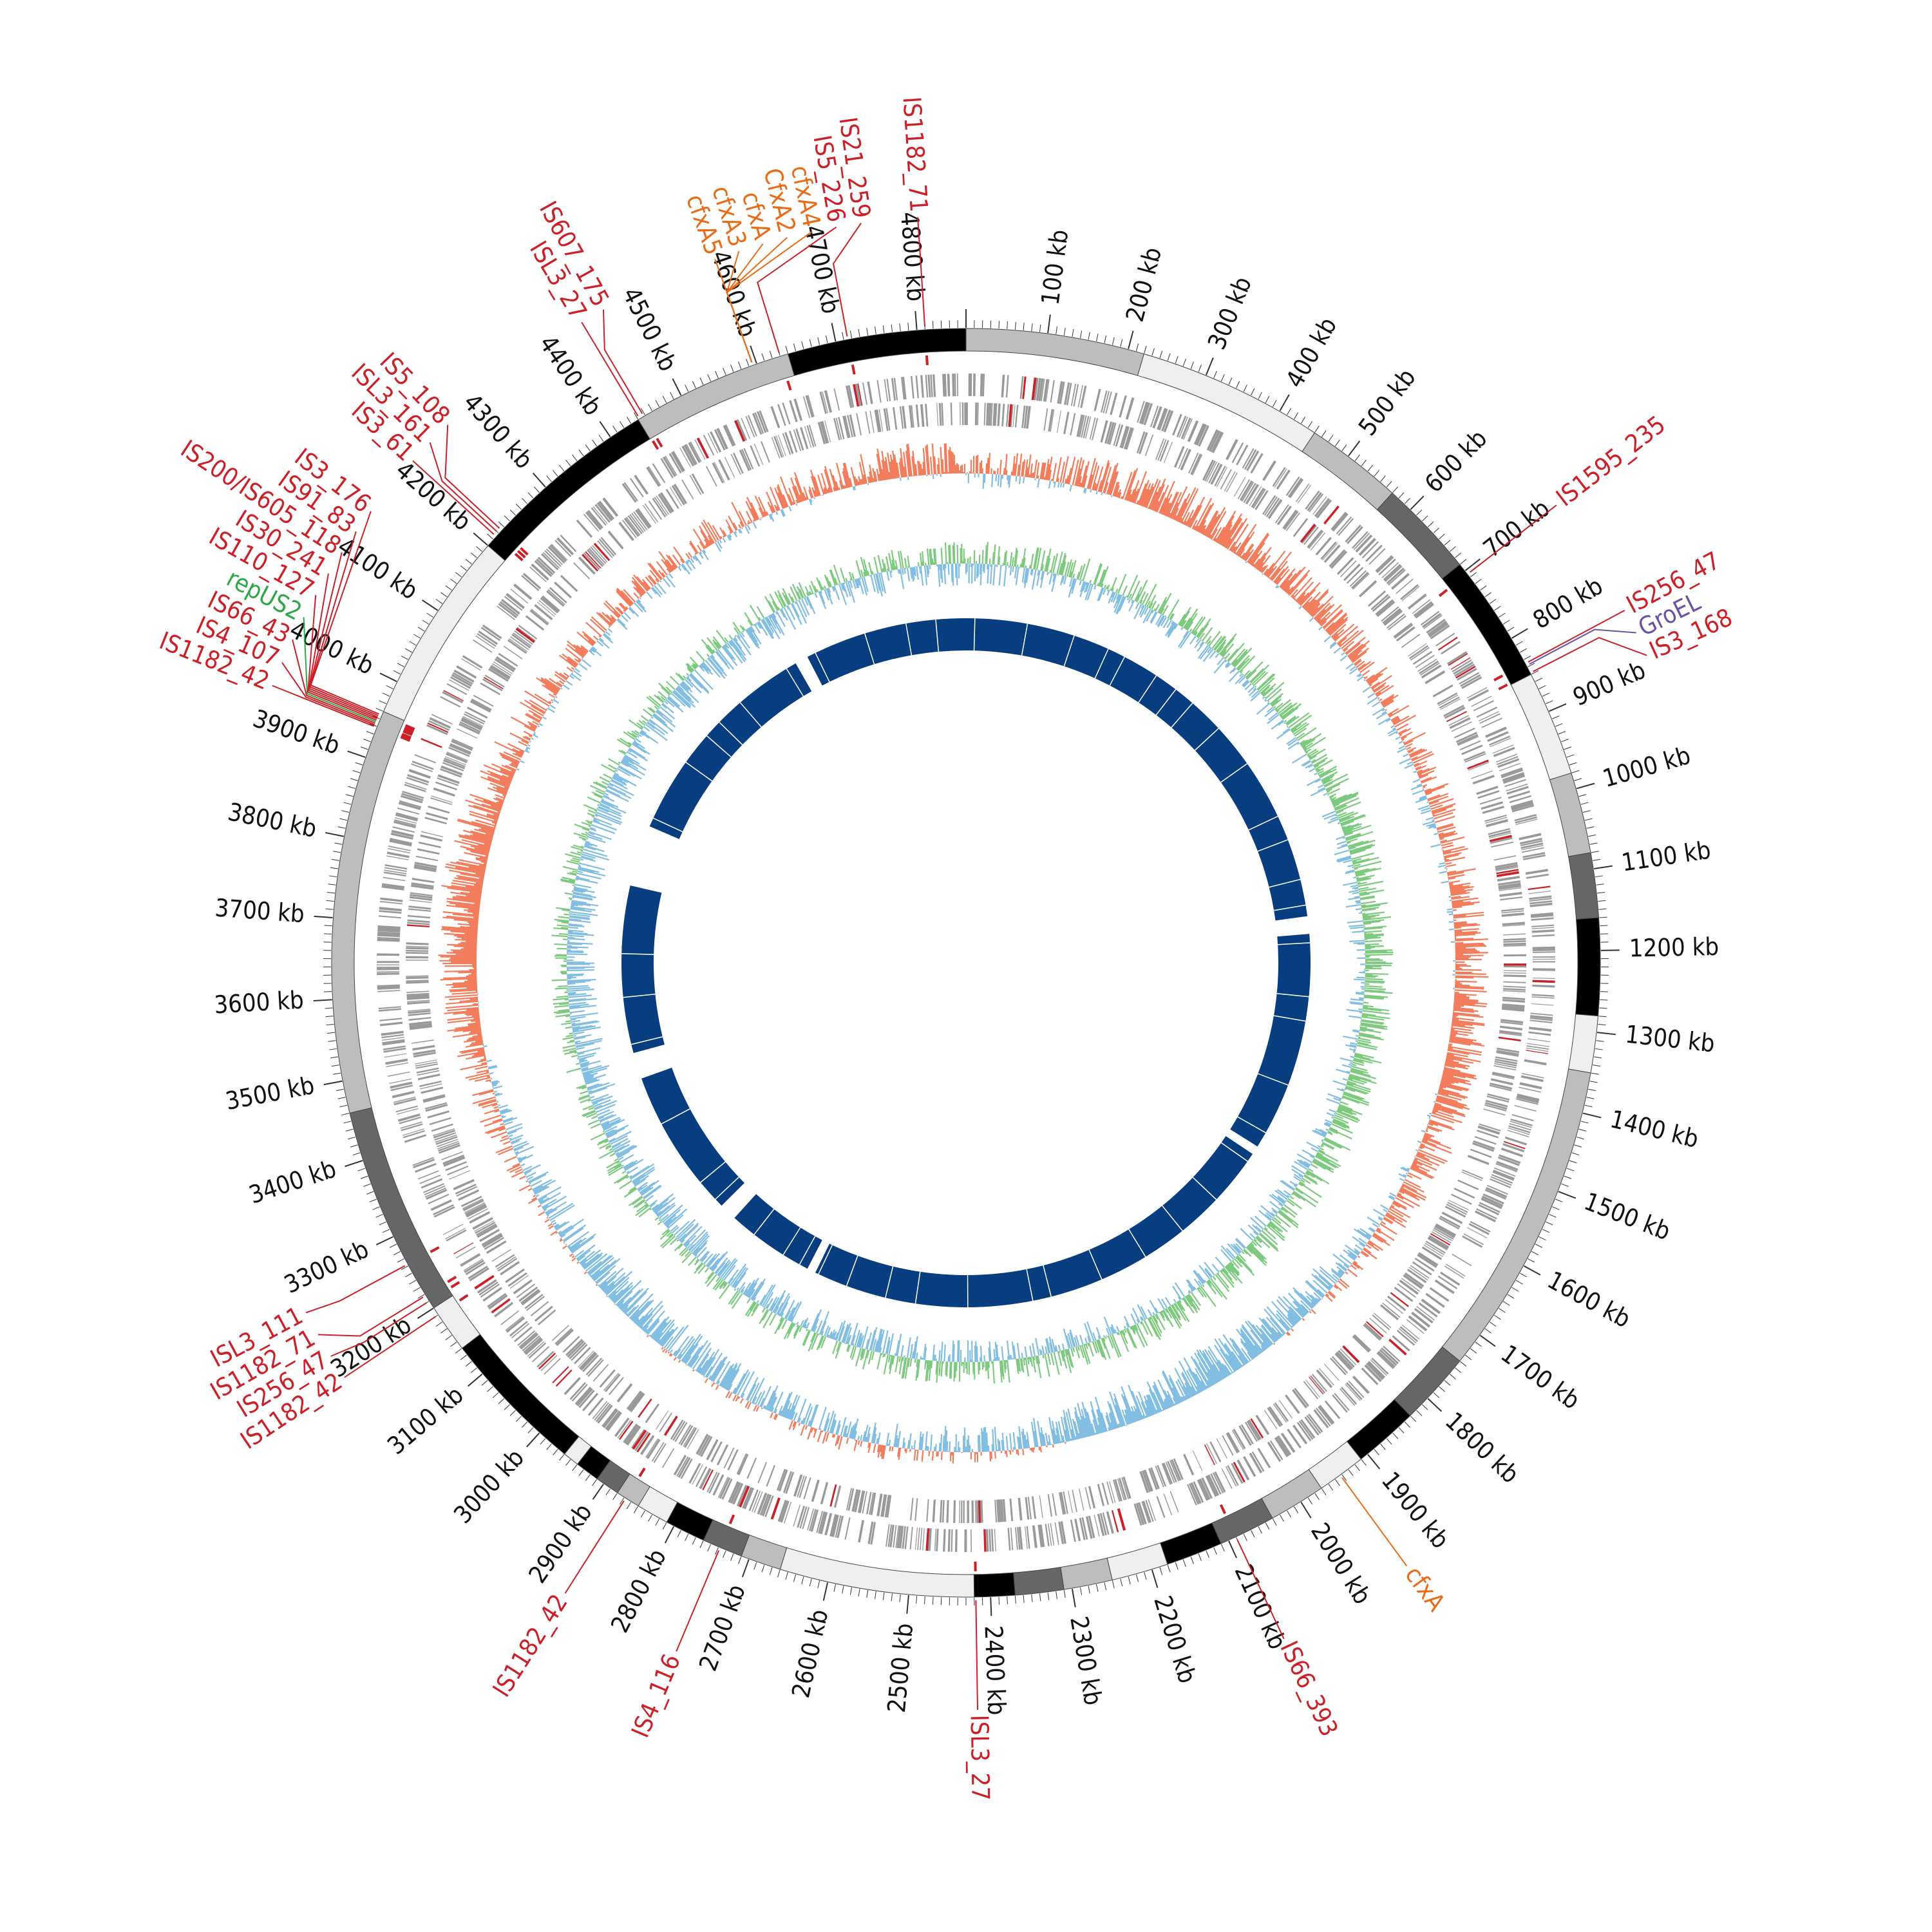  What do you see at coordinates (521, 554) in the screenshot?
I see `is-mark` at bounding box center [521, 554].